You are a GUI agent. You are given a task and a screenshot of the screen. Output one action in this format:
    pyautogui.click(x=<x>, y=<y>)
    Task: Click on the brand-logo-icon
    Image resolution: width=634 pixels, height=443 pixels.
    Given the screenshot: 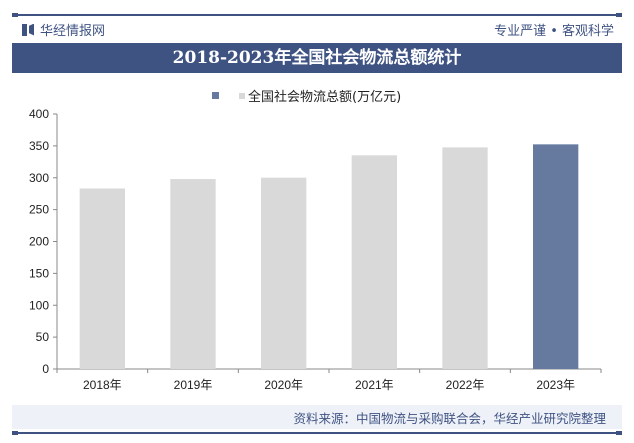 What is the action you would take?
    pyautogui.click(x=28, y=29)
    